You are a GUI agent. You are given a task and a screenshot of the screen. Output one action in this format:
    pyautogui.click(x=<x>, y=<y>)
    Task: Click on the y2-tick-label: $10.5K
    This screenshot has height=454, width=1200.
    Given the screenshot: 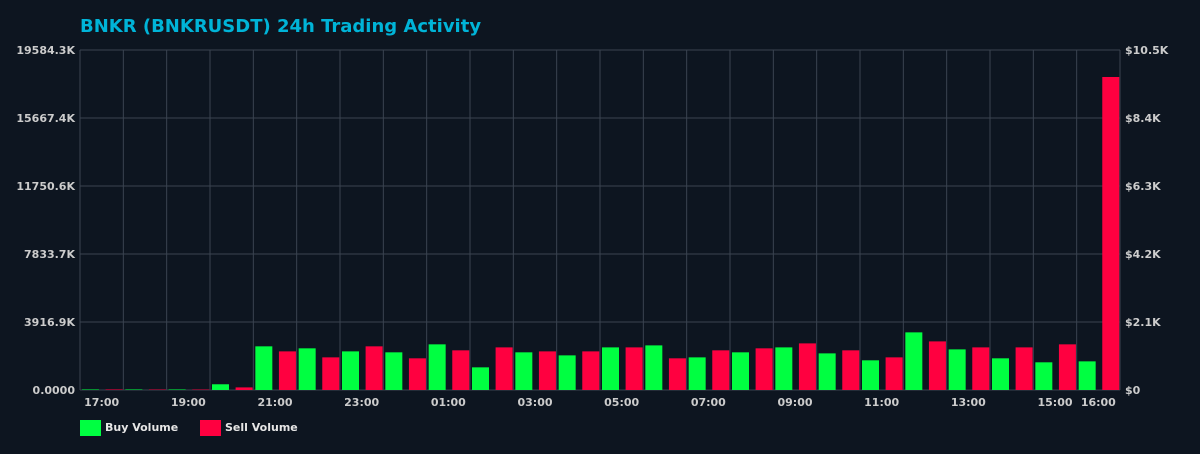 What is the action you would take?
    pyautogui.click(x=1147, y=50)
    